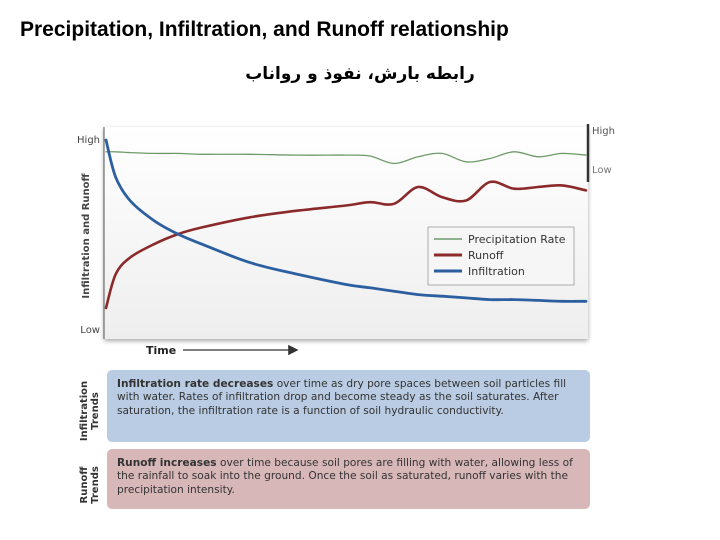 The height and width of the screenshot is (540, 720). I want to click on legend-label-precipitation-rate: Precipitation Rate, so click(517, 239).